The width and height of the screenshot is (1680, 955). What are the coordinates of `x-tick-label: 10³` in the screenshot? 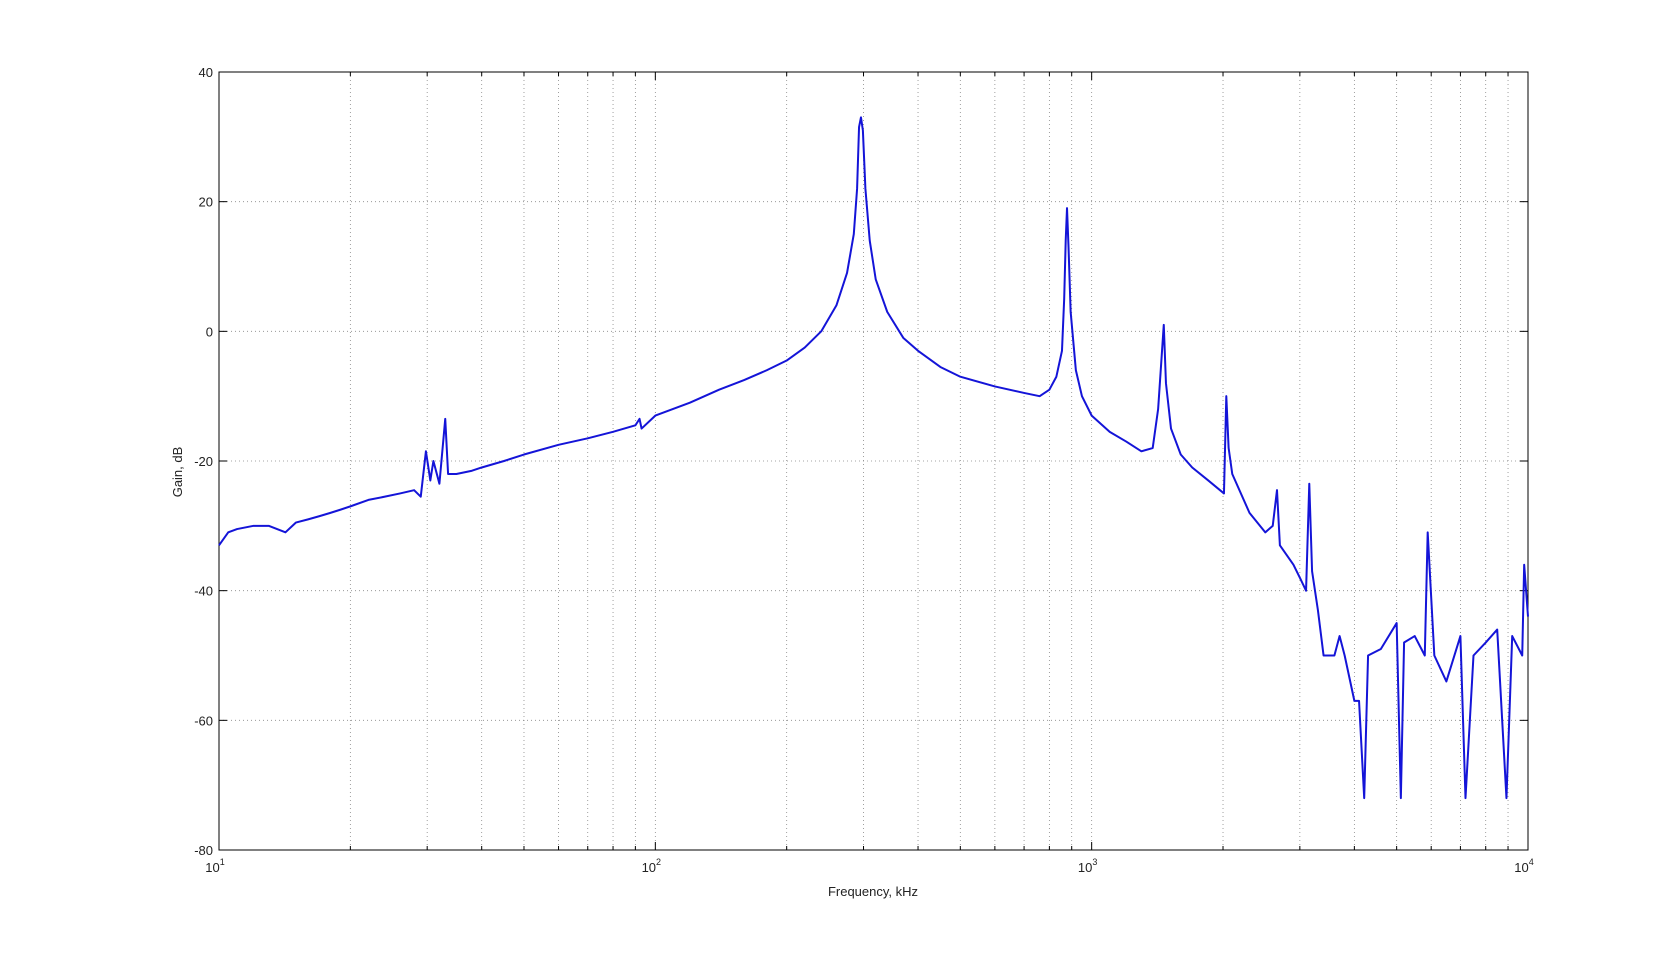 It's located at (1087, 866).